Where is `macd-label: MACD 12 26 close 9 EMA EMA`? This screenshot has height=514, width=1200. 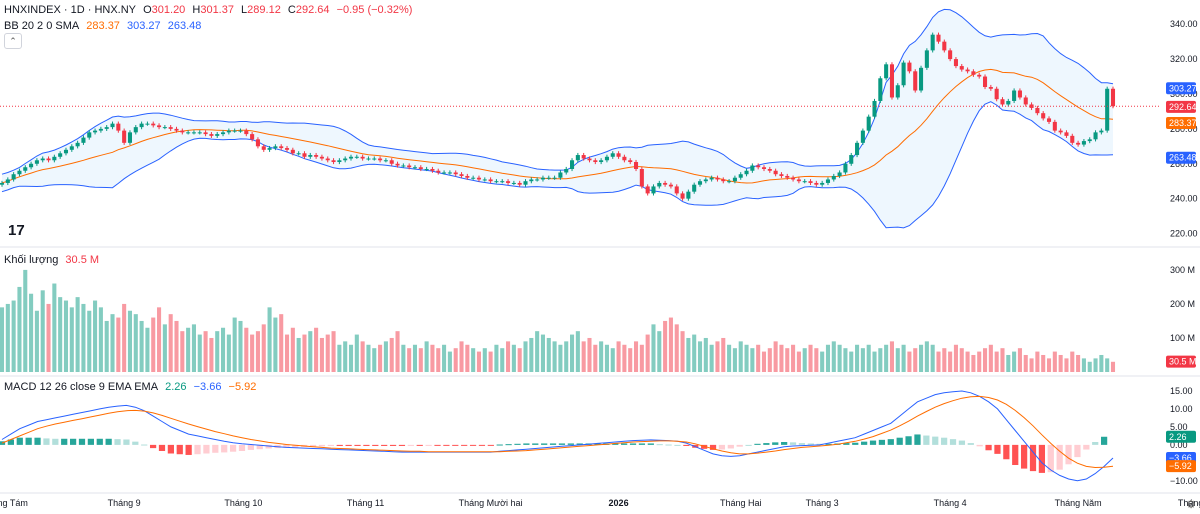
macd-label: MACD 12 26 close 9 EMA EMA is located at coordinates (81, 387).